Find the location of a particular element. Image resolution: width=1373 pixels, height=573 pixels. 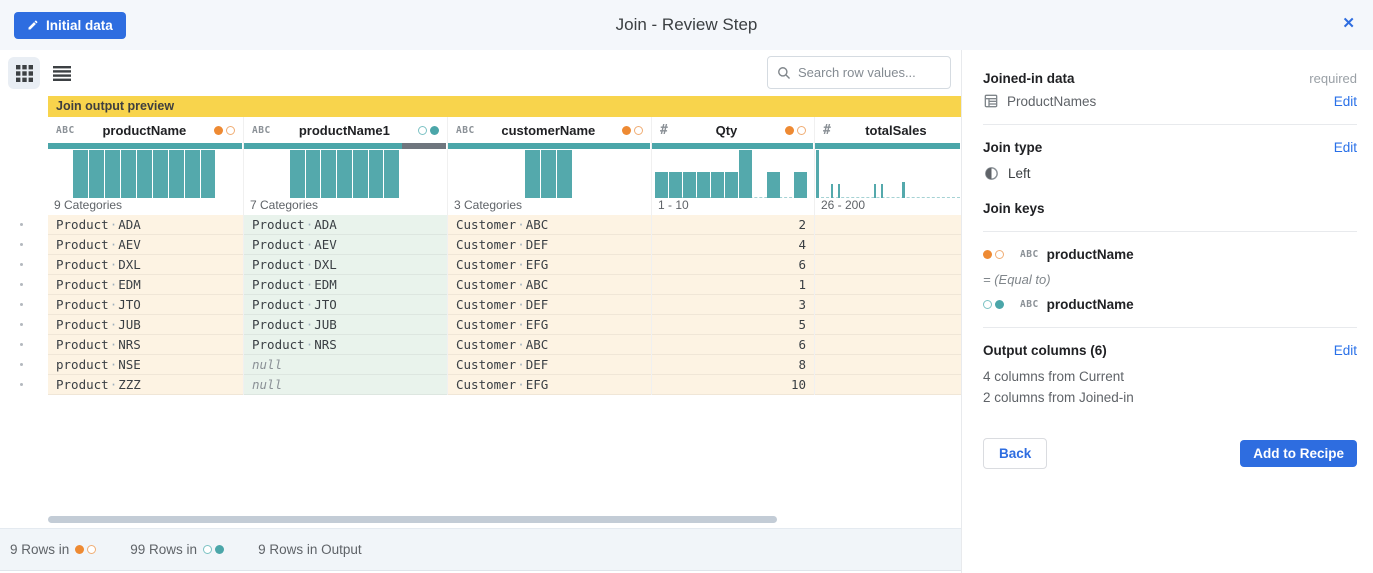

column-header-customerName: ABC customerName is located at coordinates (549, 130).